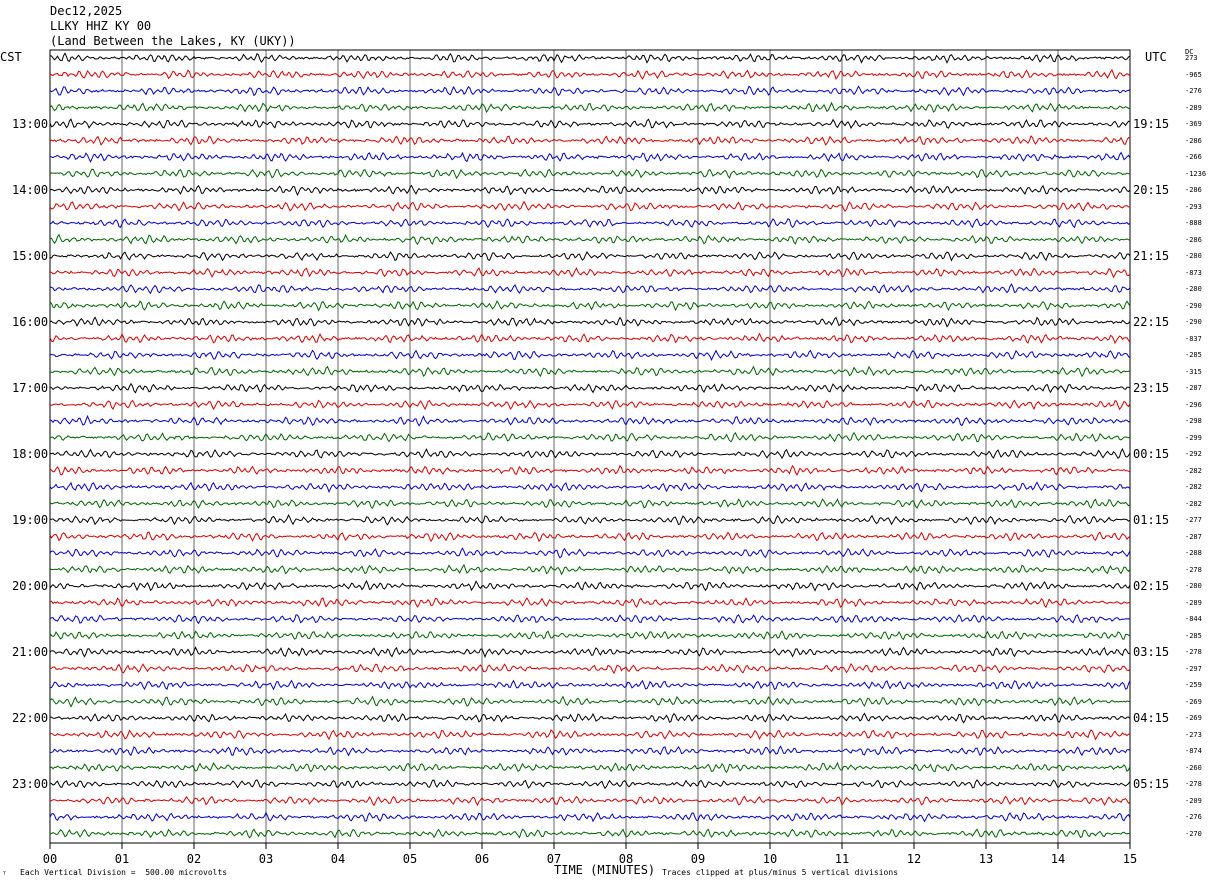  I want to click on left-hour-label: 22:00, so click(30, 718).